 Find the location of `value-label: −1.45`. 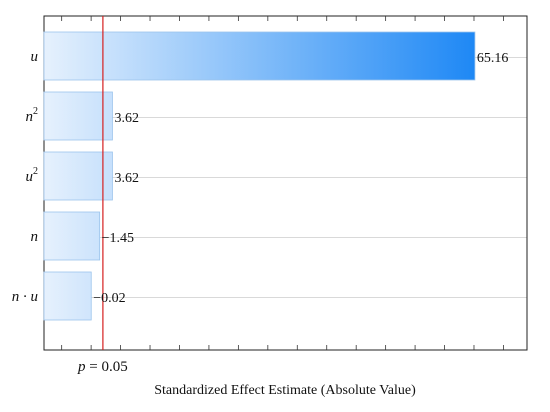

value-label: −1.45 is located at coordinates (118, 238).